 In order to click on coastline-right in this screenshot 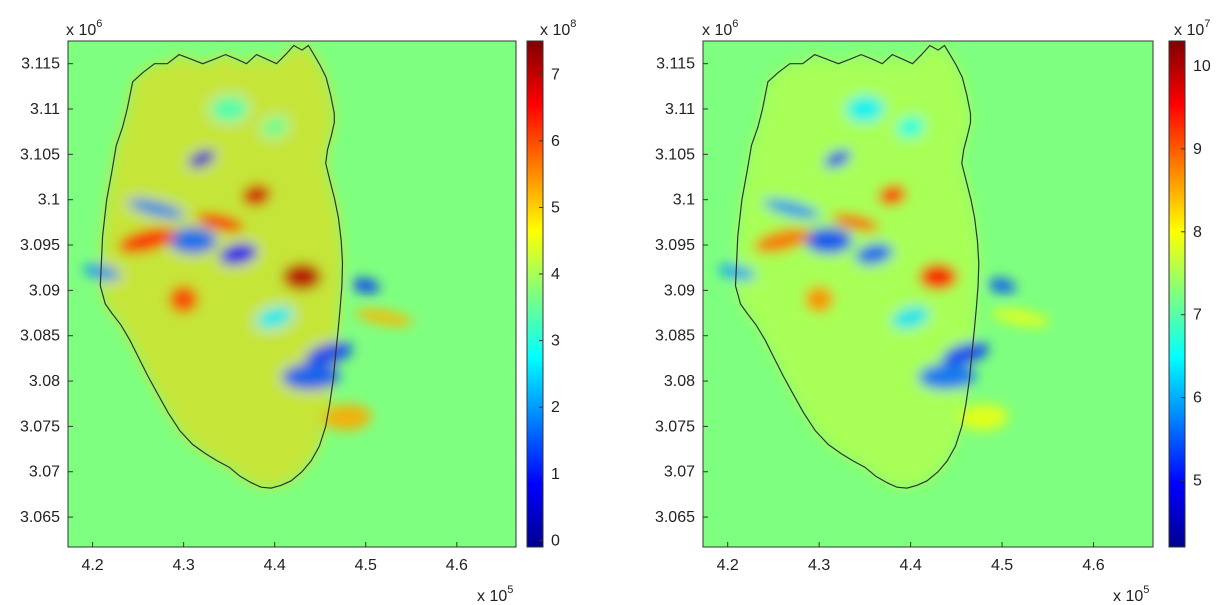, I will do `click(857, 266)`.